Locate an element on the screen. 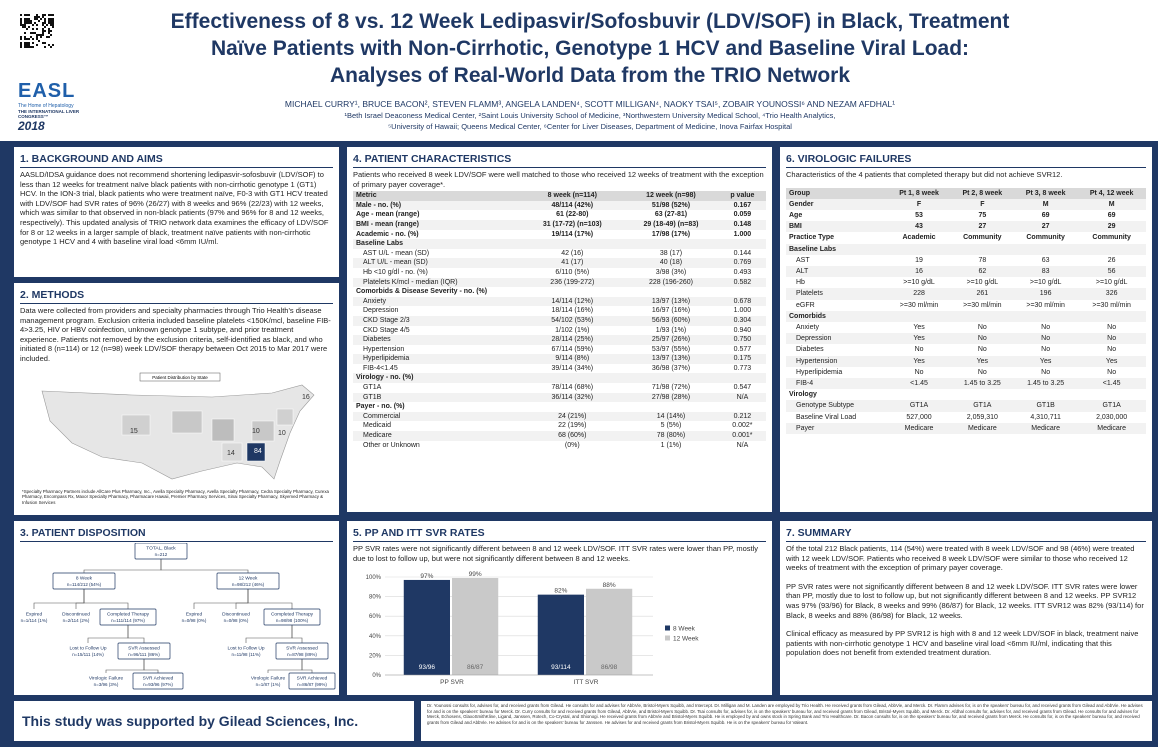 This screenshot has height=747, width=1158. cell: 78 is located at coordinates (982, 260).